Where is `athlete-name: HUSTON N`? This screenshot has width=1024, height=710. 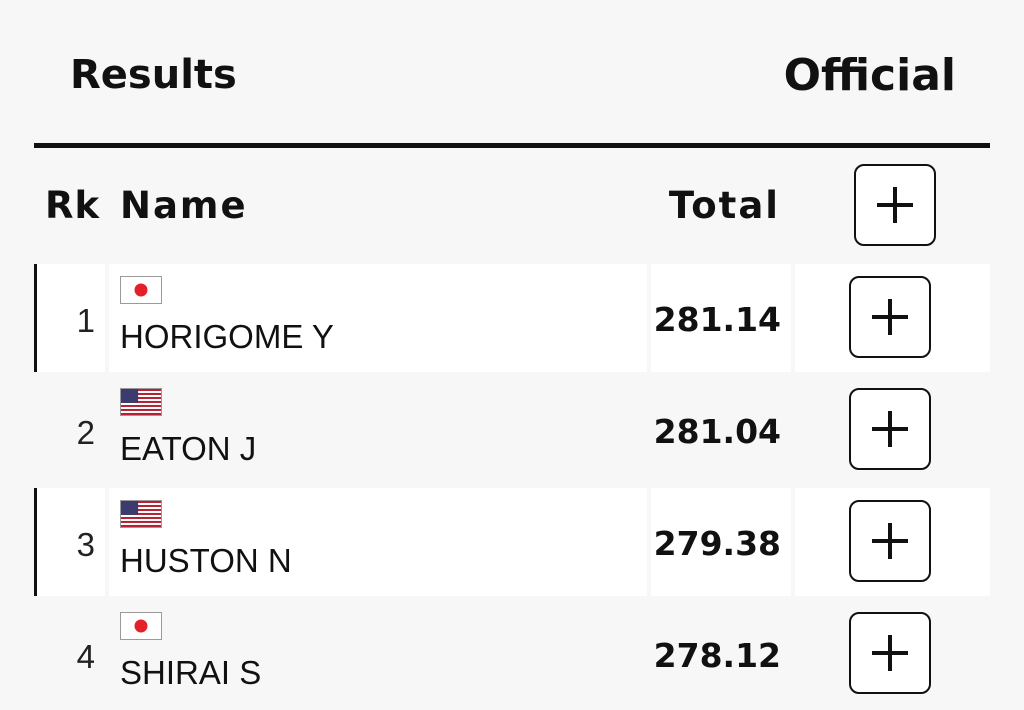 athlete-name: HUSTON N is located at coordinates (206, 560).